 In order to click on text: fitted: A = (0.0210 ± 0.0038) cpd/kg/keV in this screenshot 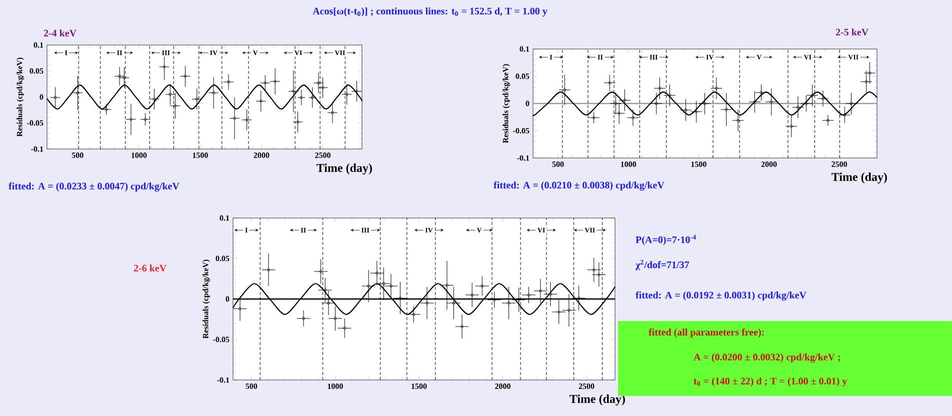, I will do `click(579, 186)`.